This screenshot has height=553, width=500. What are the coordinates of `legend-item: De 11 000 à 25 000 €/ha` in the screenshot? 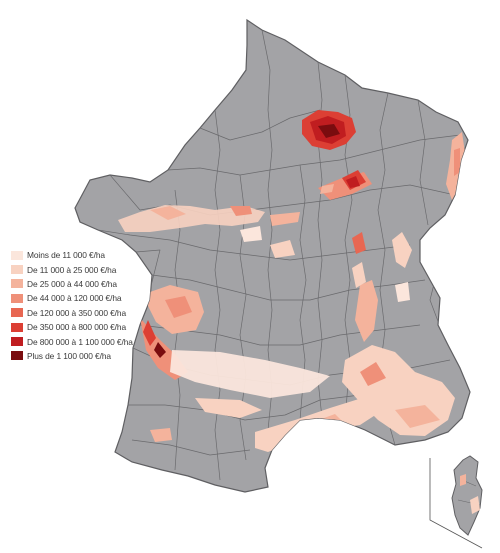 It's located at (81, 269).